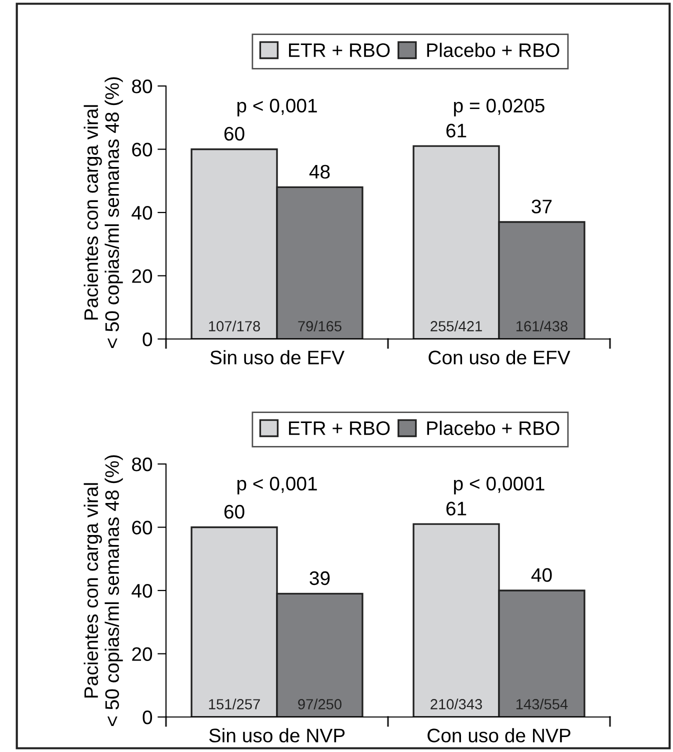  I want to click on data-label: 37, so click(542, 207).